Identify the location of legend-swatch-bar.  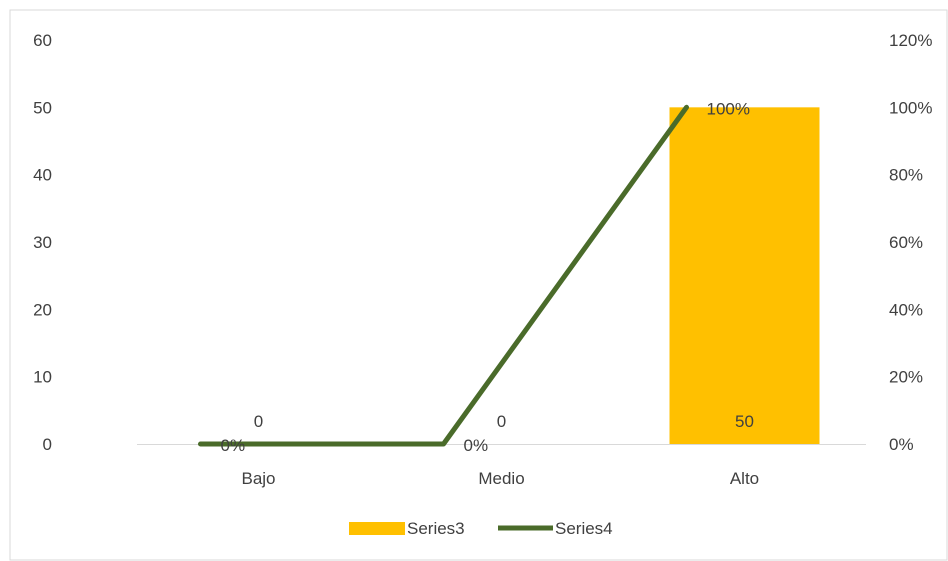
(377, 528).